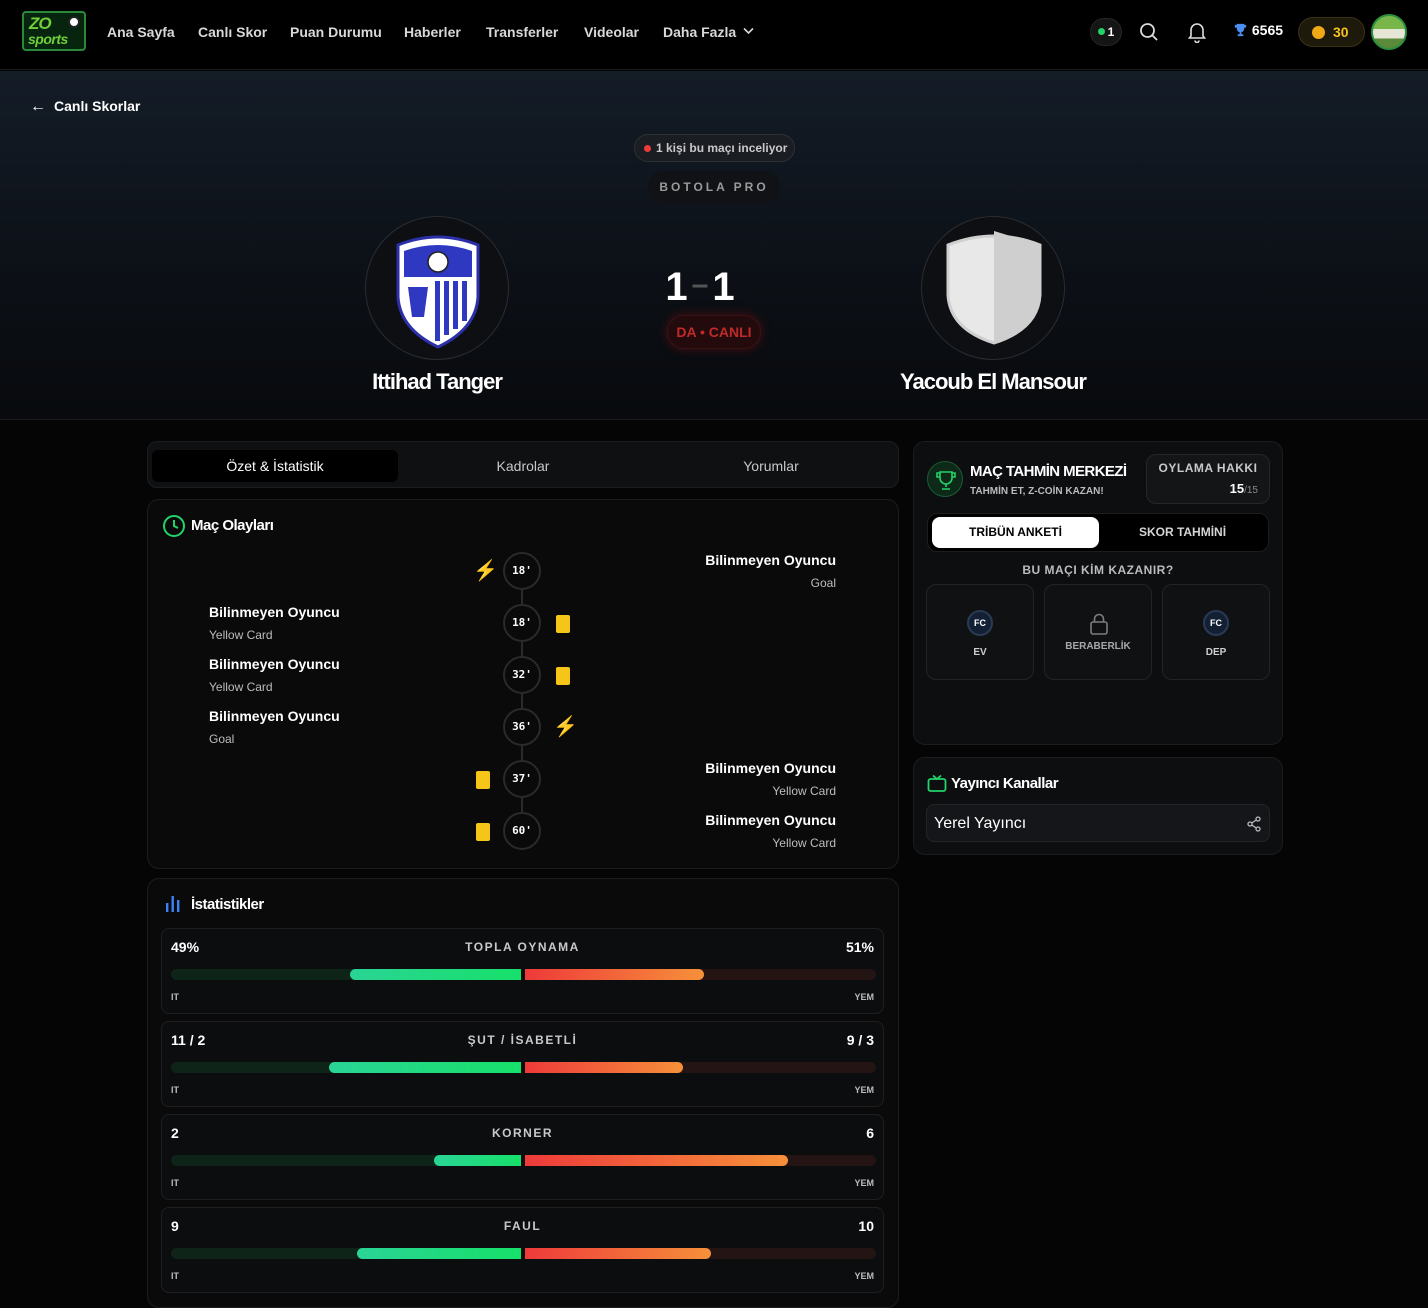  I want to click on football-icon, so click(74, 22).